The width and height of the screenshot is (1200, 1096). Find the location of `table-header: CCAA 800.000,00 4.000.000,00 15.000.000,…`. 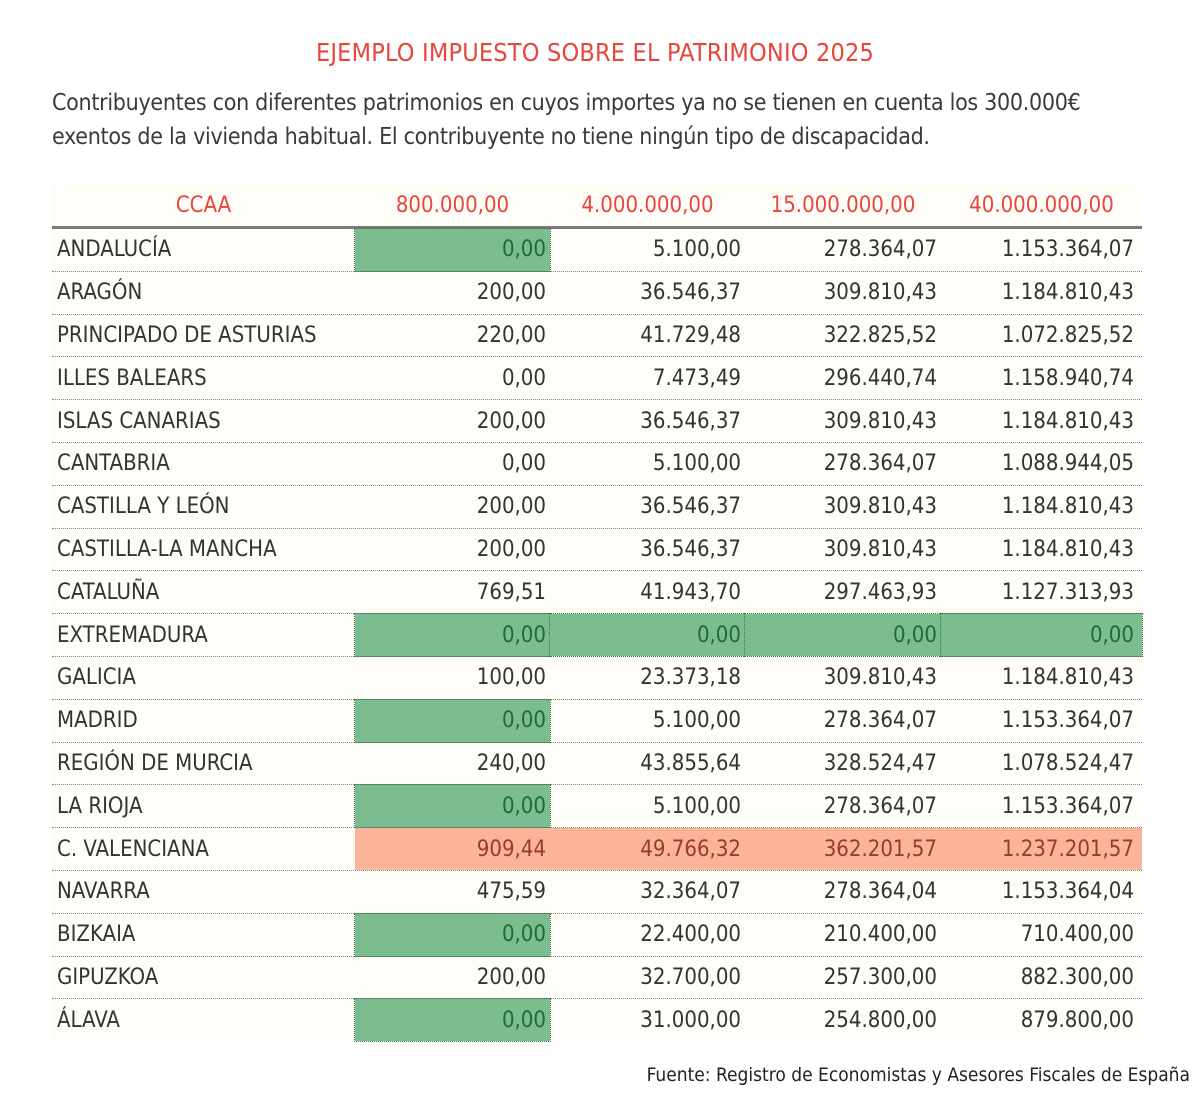

table-header: CCAA 800.000,00 4.000.000,00 15.000.000,… is located at coordinates (597, 206).